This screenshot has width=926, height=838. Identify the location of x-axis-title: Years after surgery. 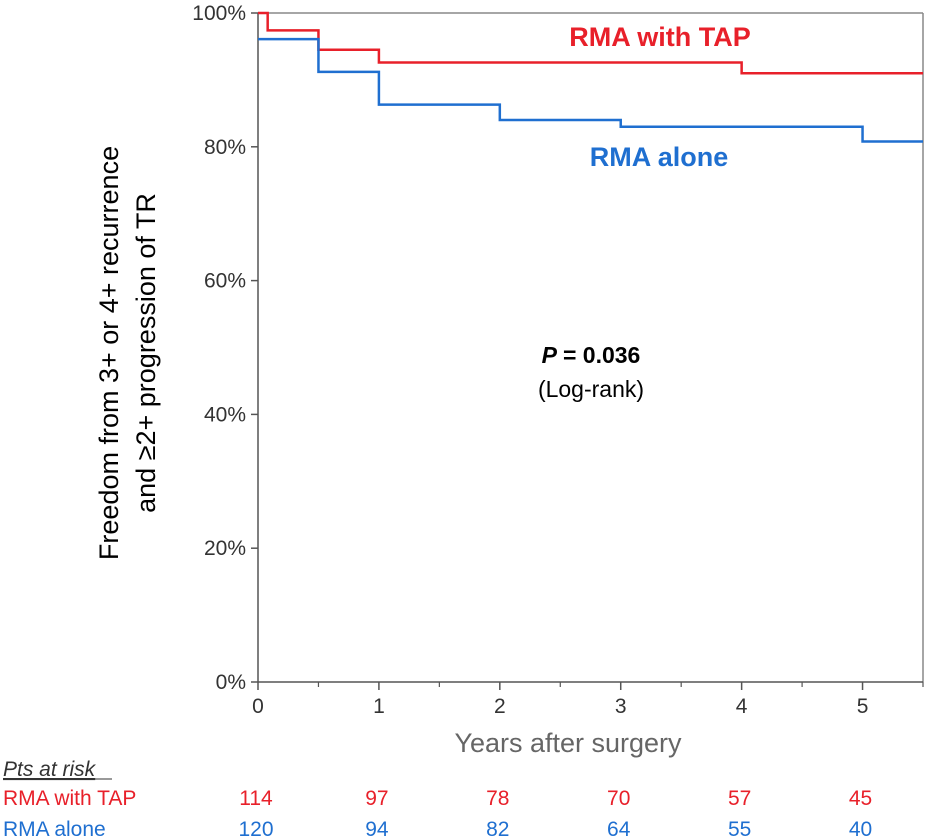
(568, 743).